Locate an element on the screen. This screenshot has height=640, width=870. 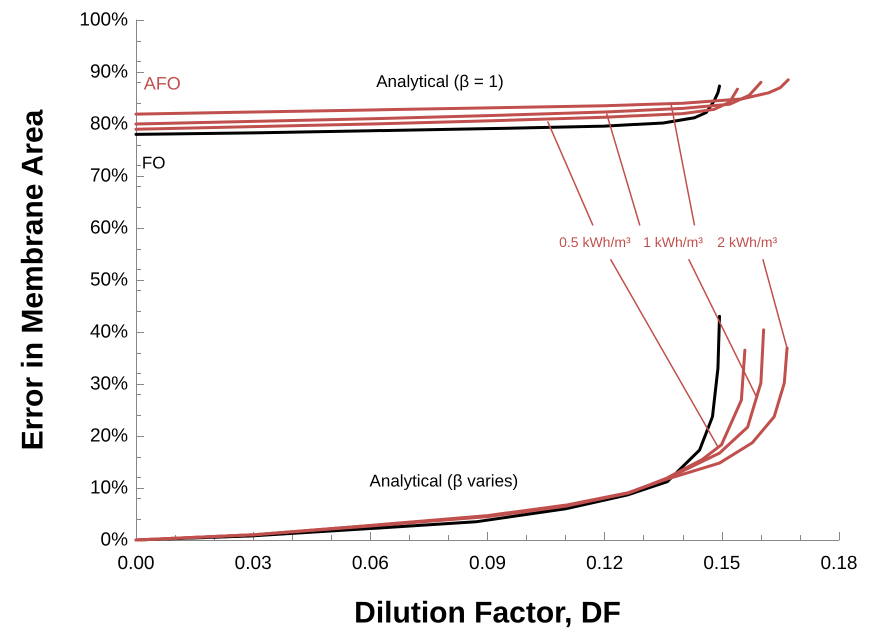
annotation: Analytical (β = 1) is located at coordinates (440, 81).